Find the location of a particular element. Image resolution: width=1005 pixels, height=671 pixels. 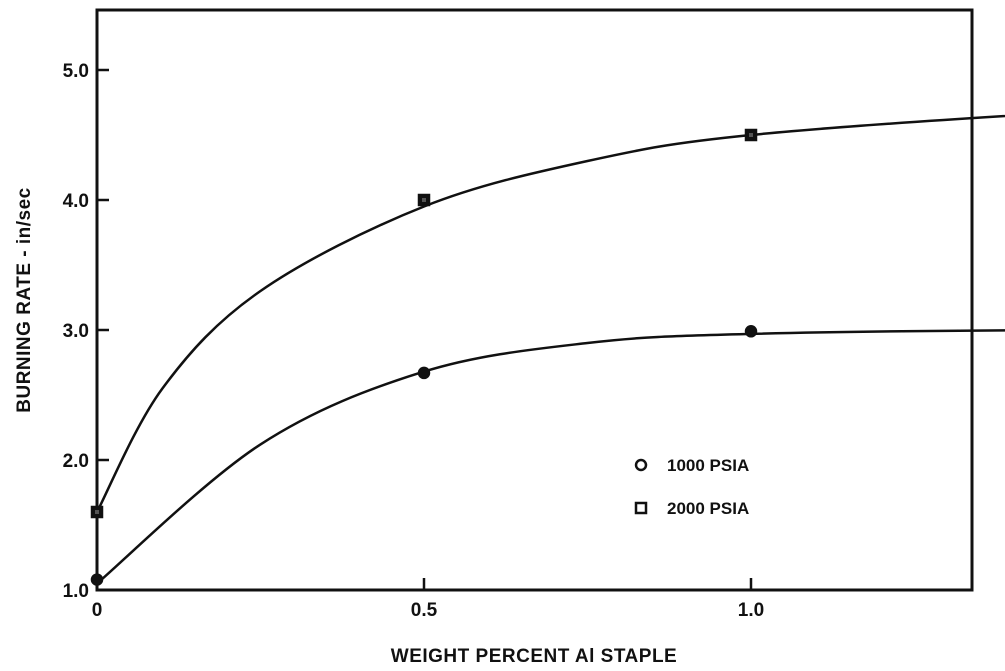

legend-marker-1000-psia is located at coordinates (641, 465).